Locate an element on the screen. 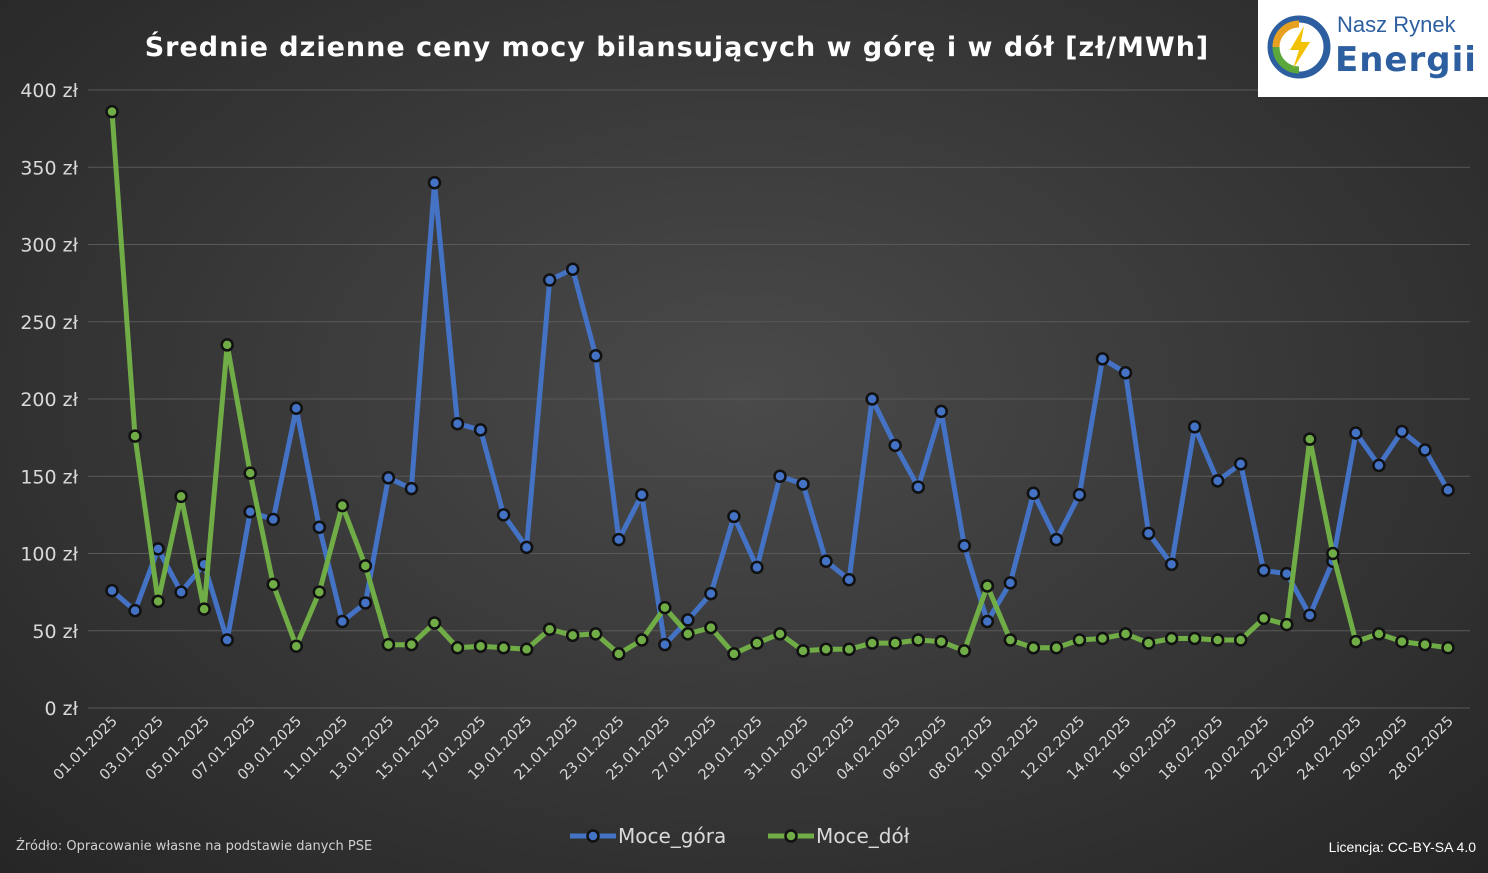 The height and width of the screenshot is (873, 1488). lightning-bolt-icon is located at coordinates (1299, 47).